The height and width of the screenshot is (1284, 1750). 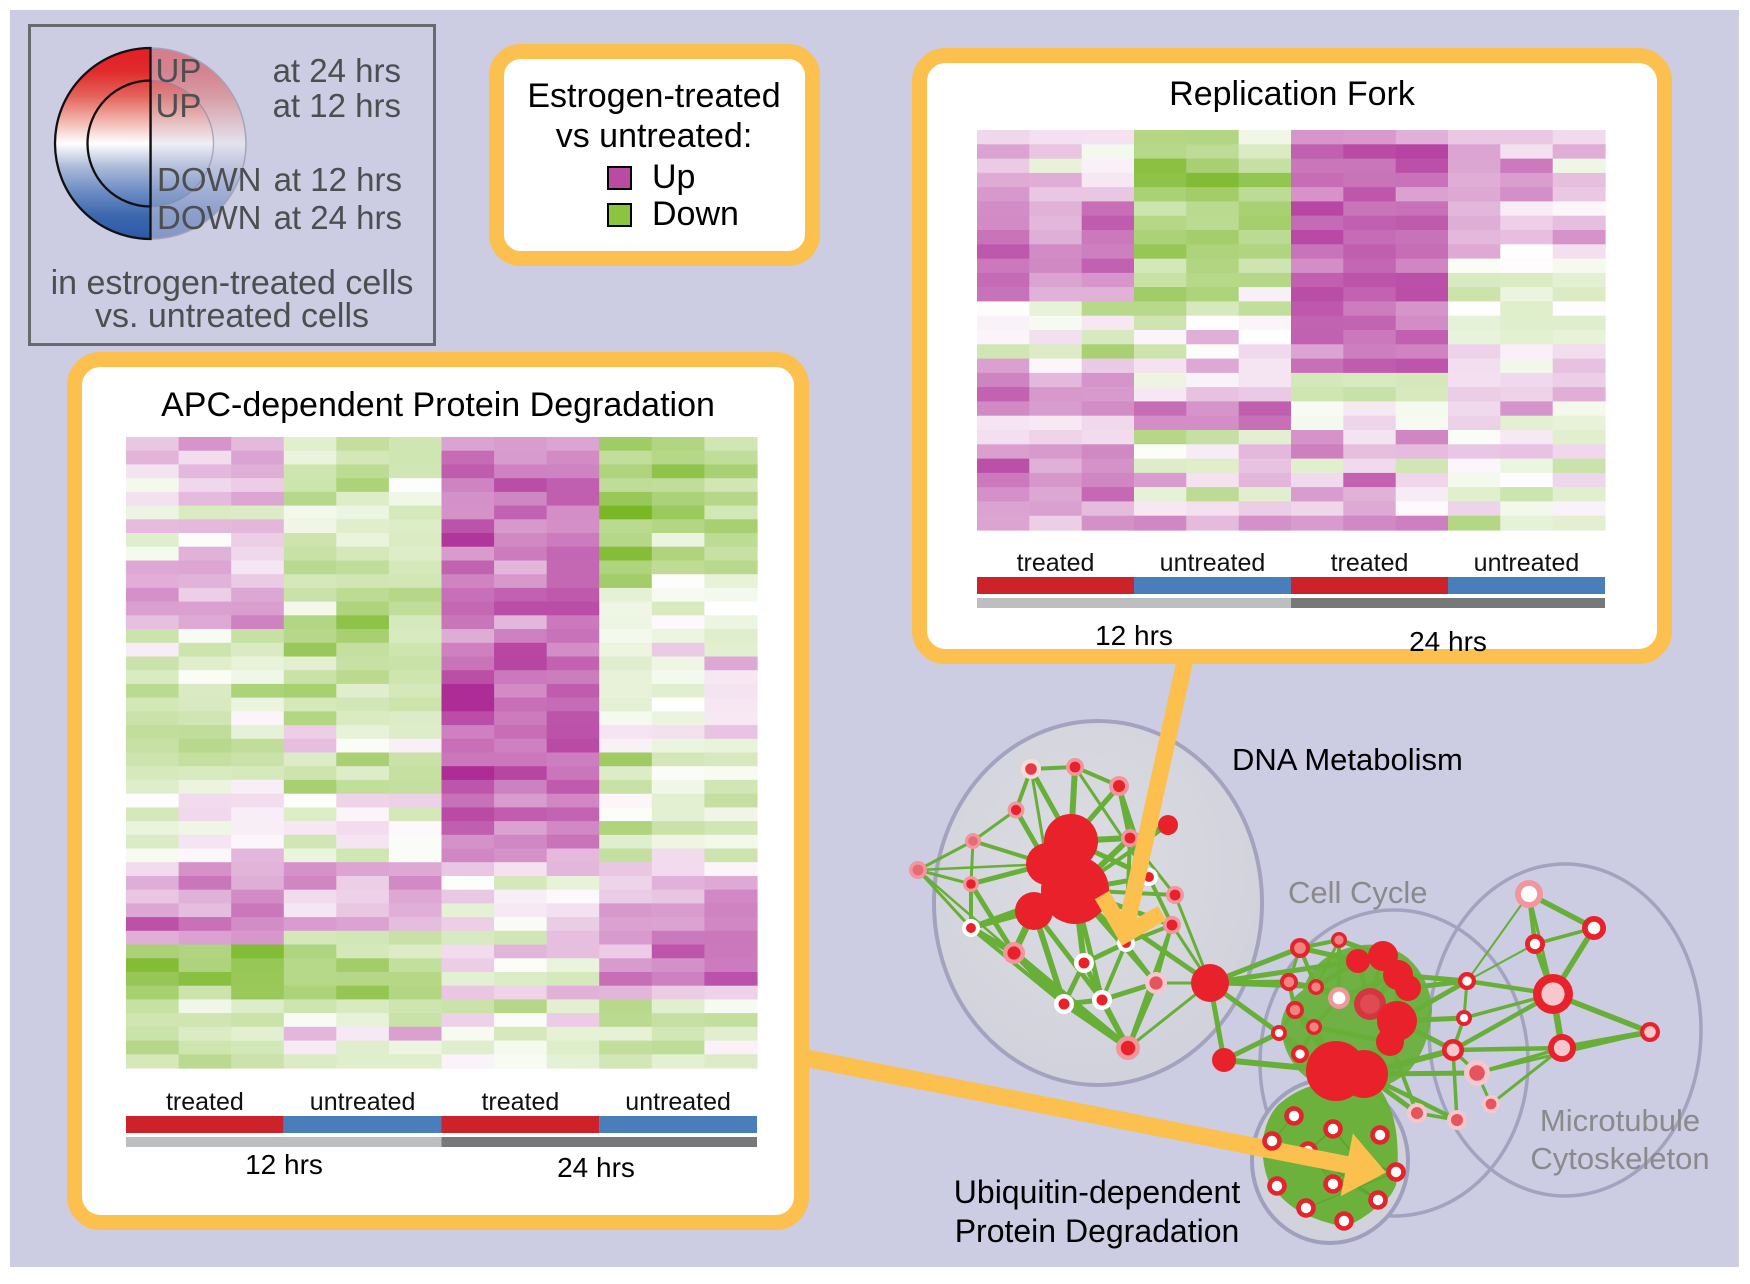 What do you see at coordinates (232, 283) in the screenshot?
I see `svg-text: in estrogen-treated cells` at bounding box center [232, 283].